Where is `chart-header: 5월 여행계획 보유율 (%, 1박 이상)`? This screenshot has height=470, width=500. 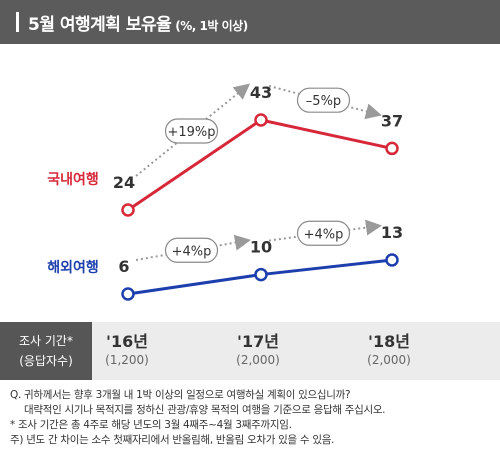
chart-header: 5월 여행계획 보유율 (%, 1박 이상) is located at coordinates (250, 22).